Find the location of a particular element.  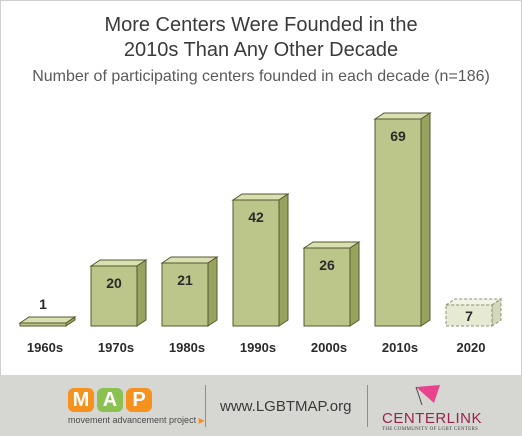

bar-side-2020 is located at coordinates (496, 312).